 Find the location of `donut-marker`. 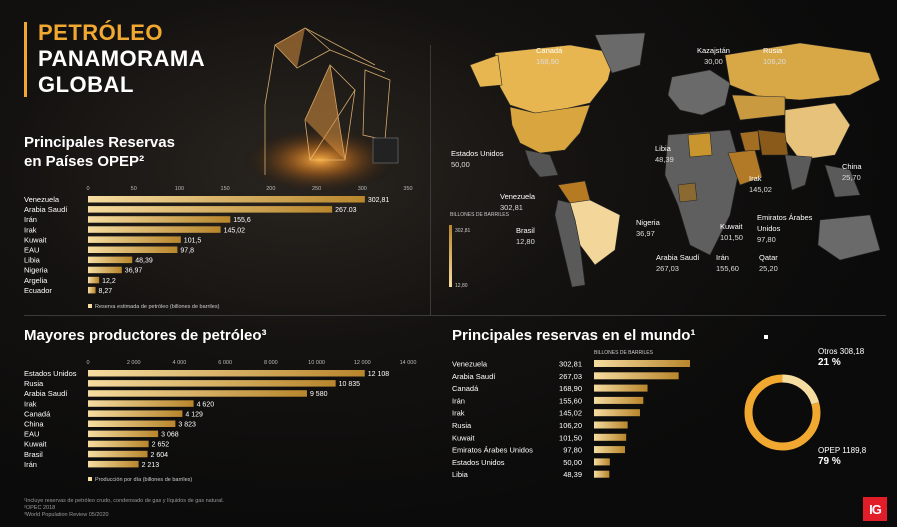

donut-marker is located at coordinates (766, 337).